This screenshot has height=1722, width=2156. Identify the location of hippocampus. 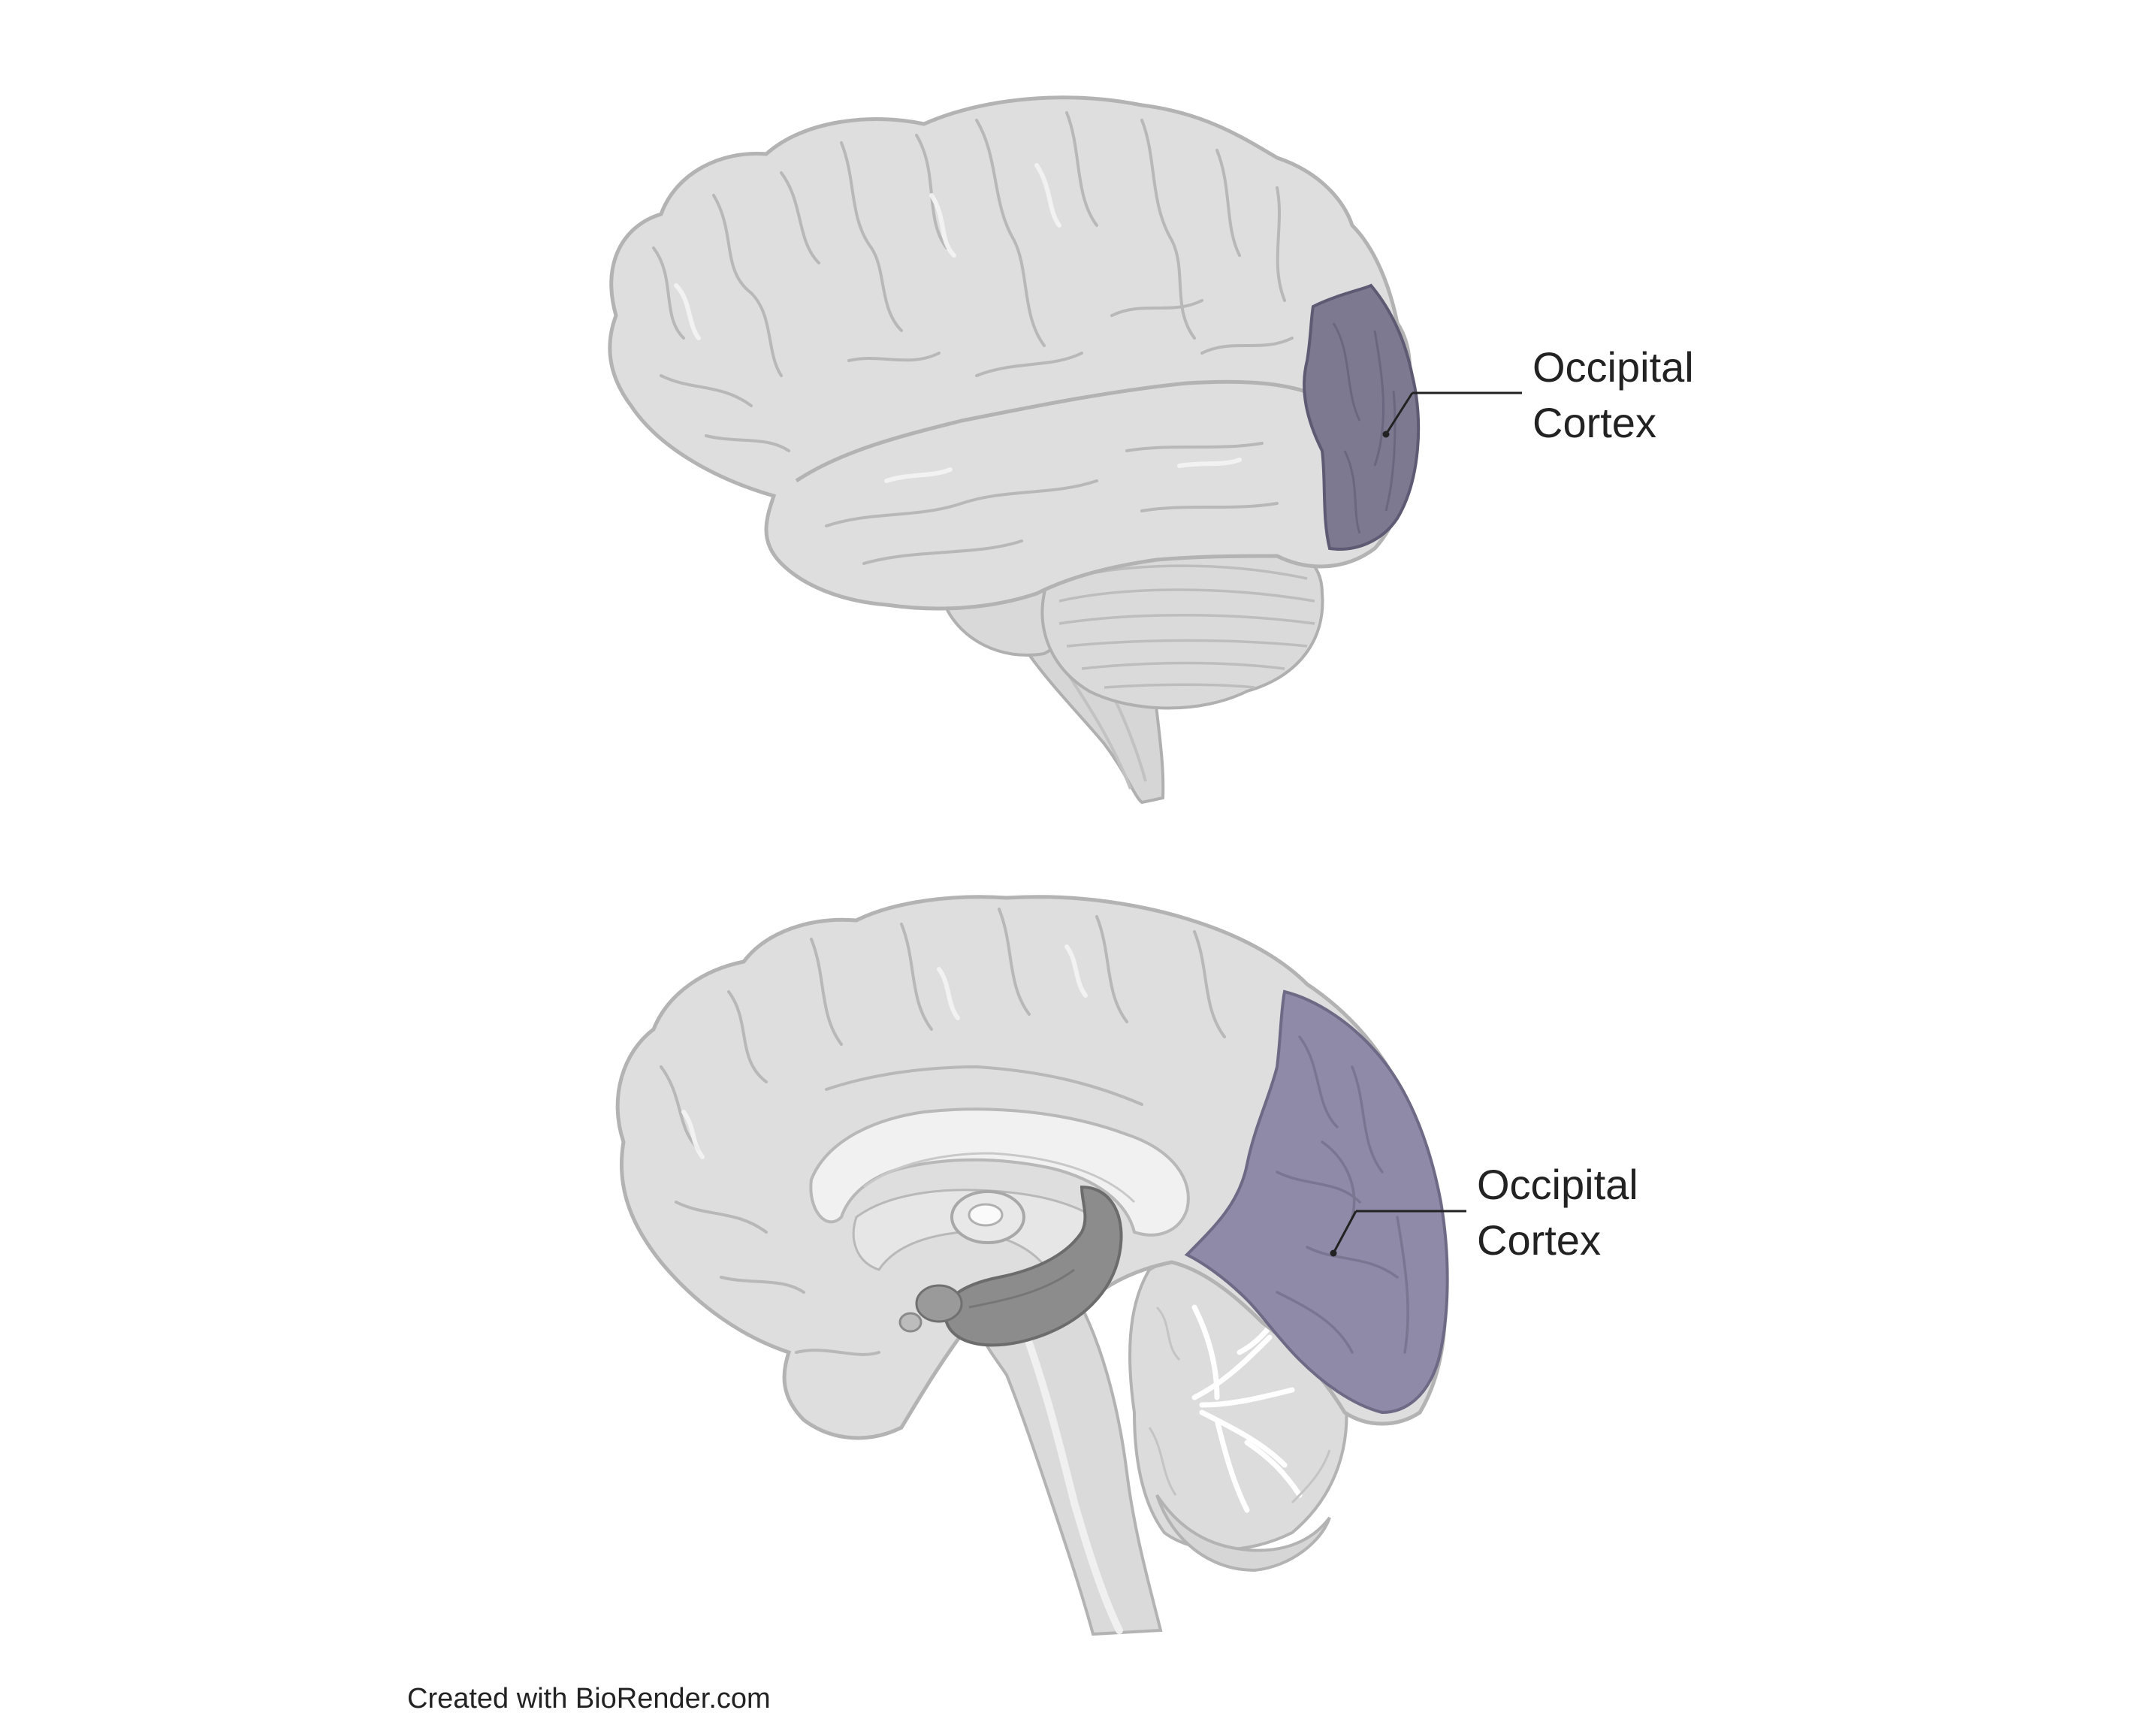
(1033, 1266).